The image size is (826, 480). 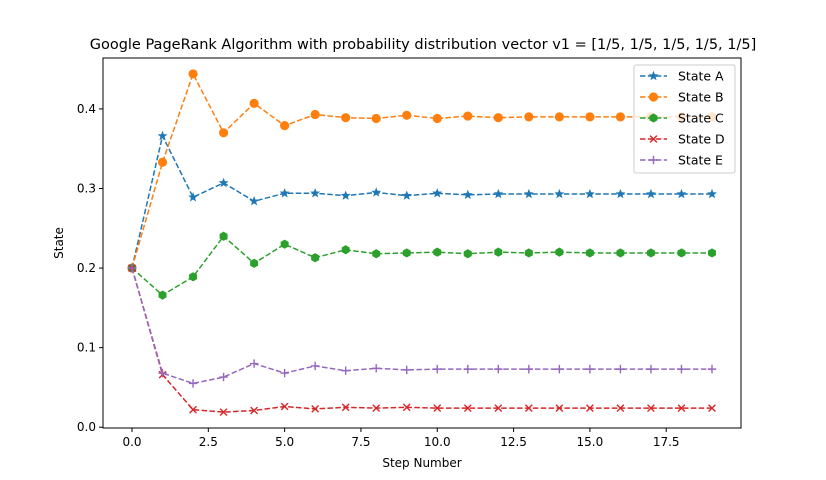 What do you see at coordinates (421, 463) in the screenshot?
I see `x-axis-label: Step Number` at bounding box center [421, 463].